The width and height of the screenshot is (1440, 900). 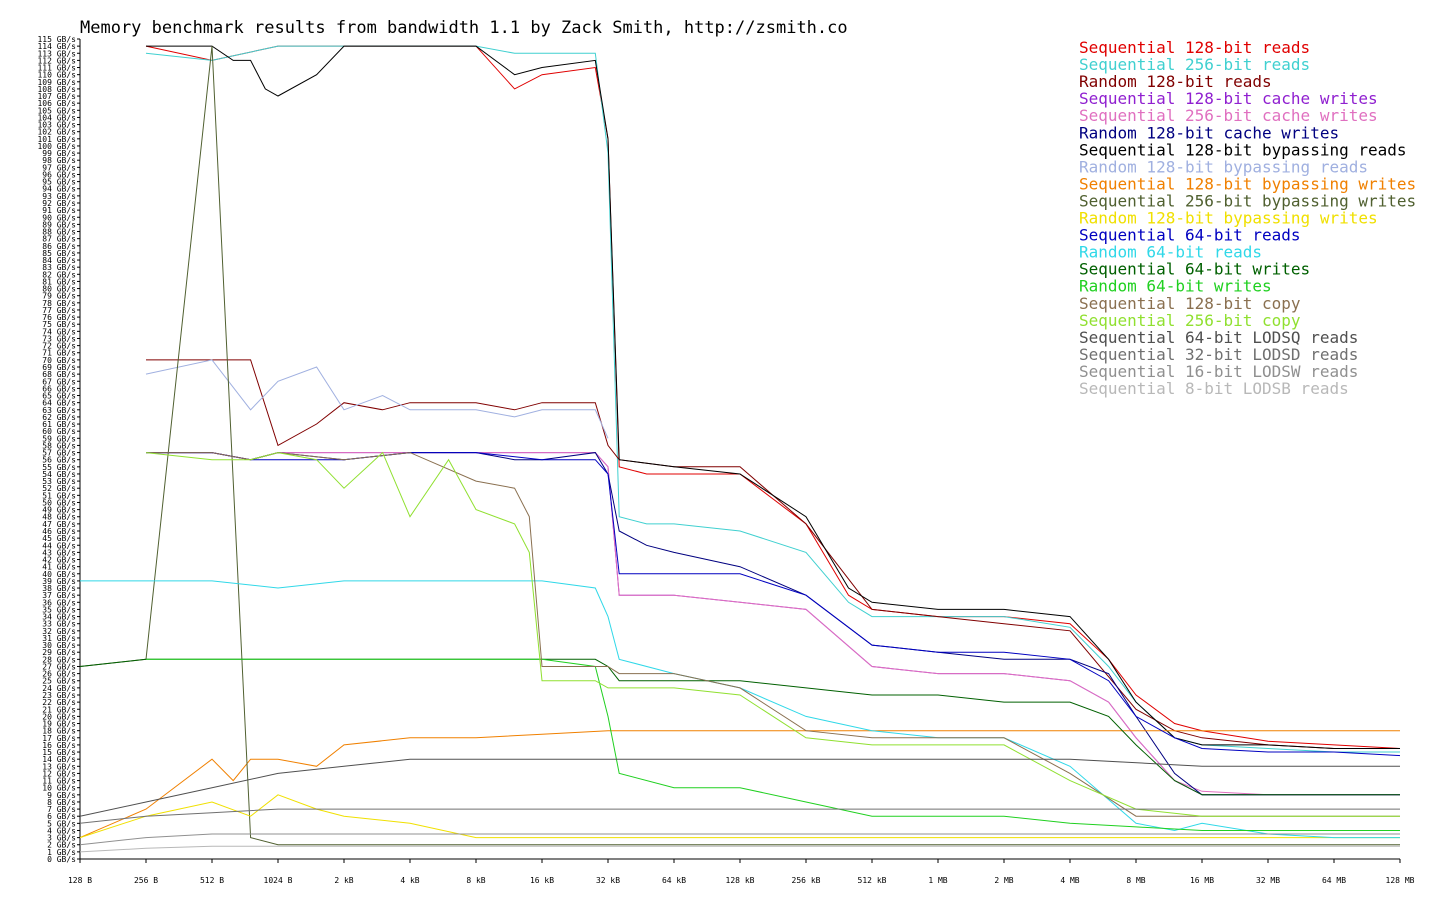 What do you see at coordinates (1003, 880) in the screenshot?
I see `x-tick-label: 2 MB` at bounding box center [1003, 880].